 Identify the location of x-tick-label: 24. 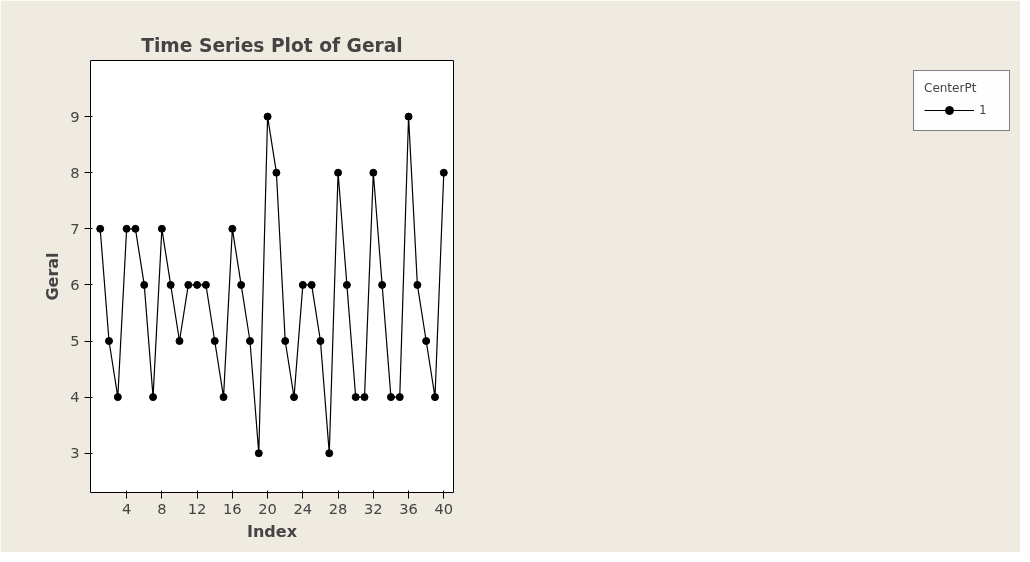
(303, 508).